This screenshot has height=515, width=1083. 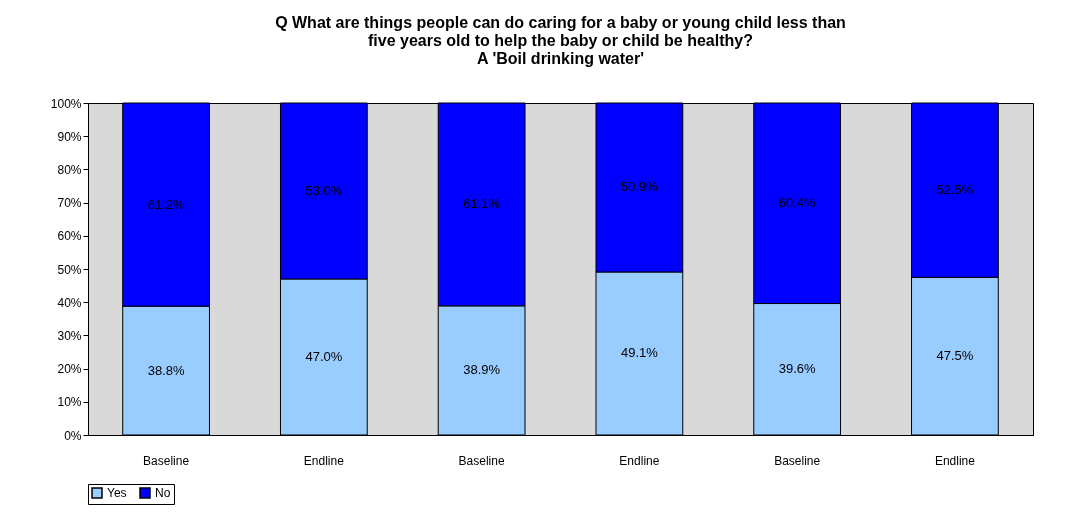 What do you see at coordinates (955, 190) in the screenshot?
I see `text: 52.5%` at bounding box center [955, 190].